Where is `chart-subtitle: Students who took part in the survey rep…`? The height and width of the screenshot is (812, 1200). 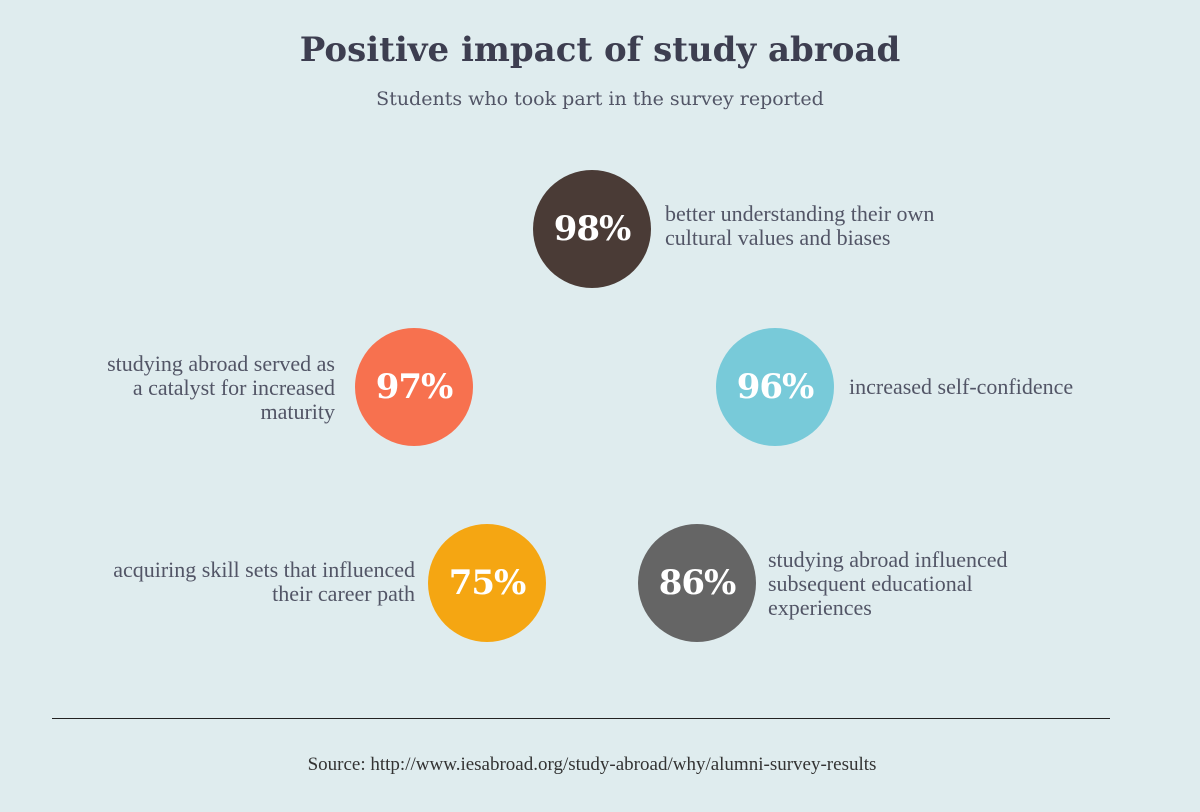
chart-subtitle: Students who took part in the survey rep… is located at coordinates (600, 99).